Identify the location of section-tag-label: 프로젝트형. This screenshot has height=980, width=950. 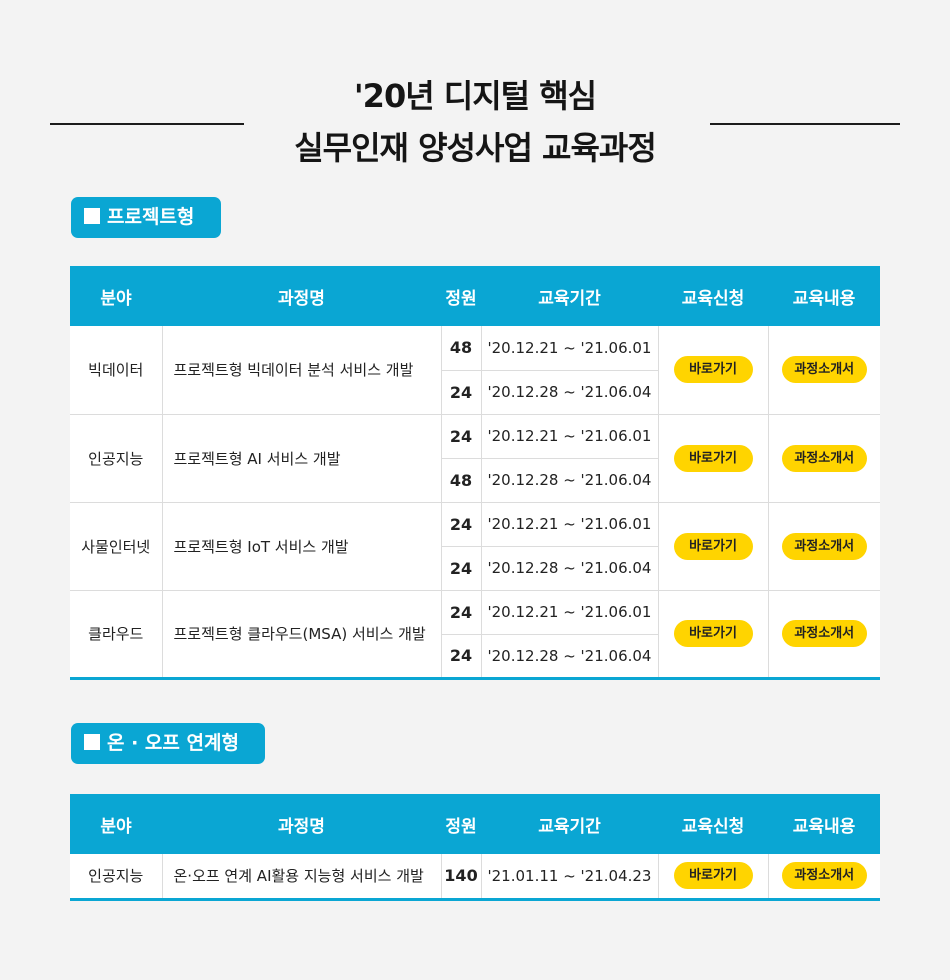
(151, 217).